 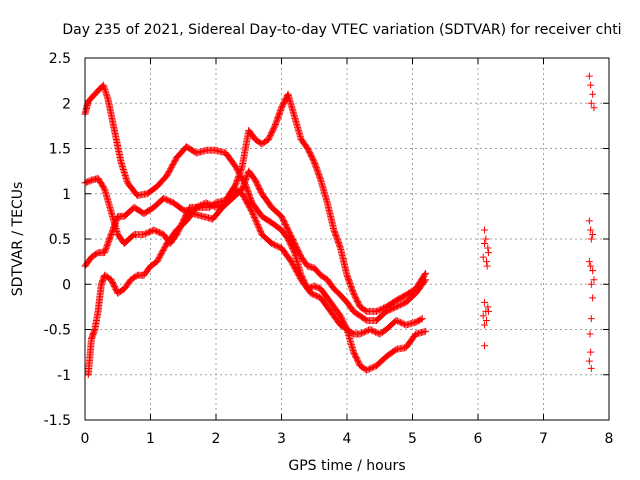 I want to click on series-cluster-7.7h, so click(x=591, y=222).